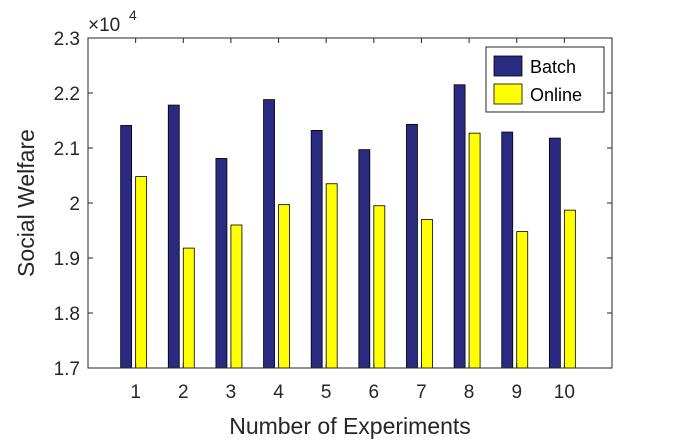 Image resolution: width=677 pixels, height=443 pixels. I want to click on y-multiplier-base: ×10, so click(104, 25).